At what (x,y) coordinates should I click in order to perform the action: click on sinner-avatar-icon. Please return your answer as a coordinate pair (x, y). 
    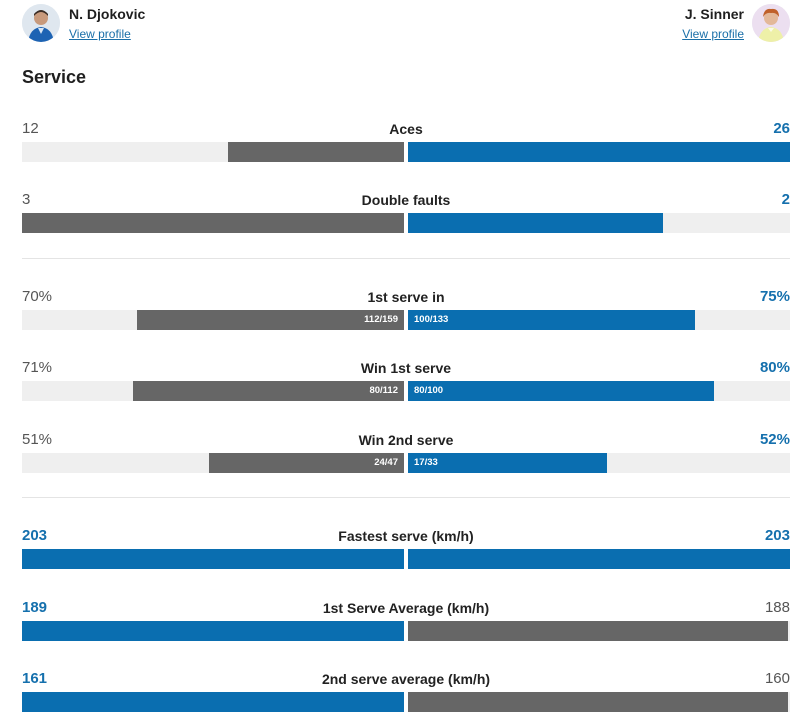
    Looking at the image, I should click on (771, 23).